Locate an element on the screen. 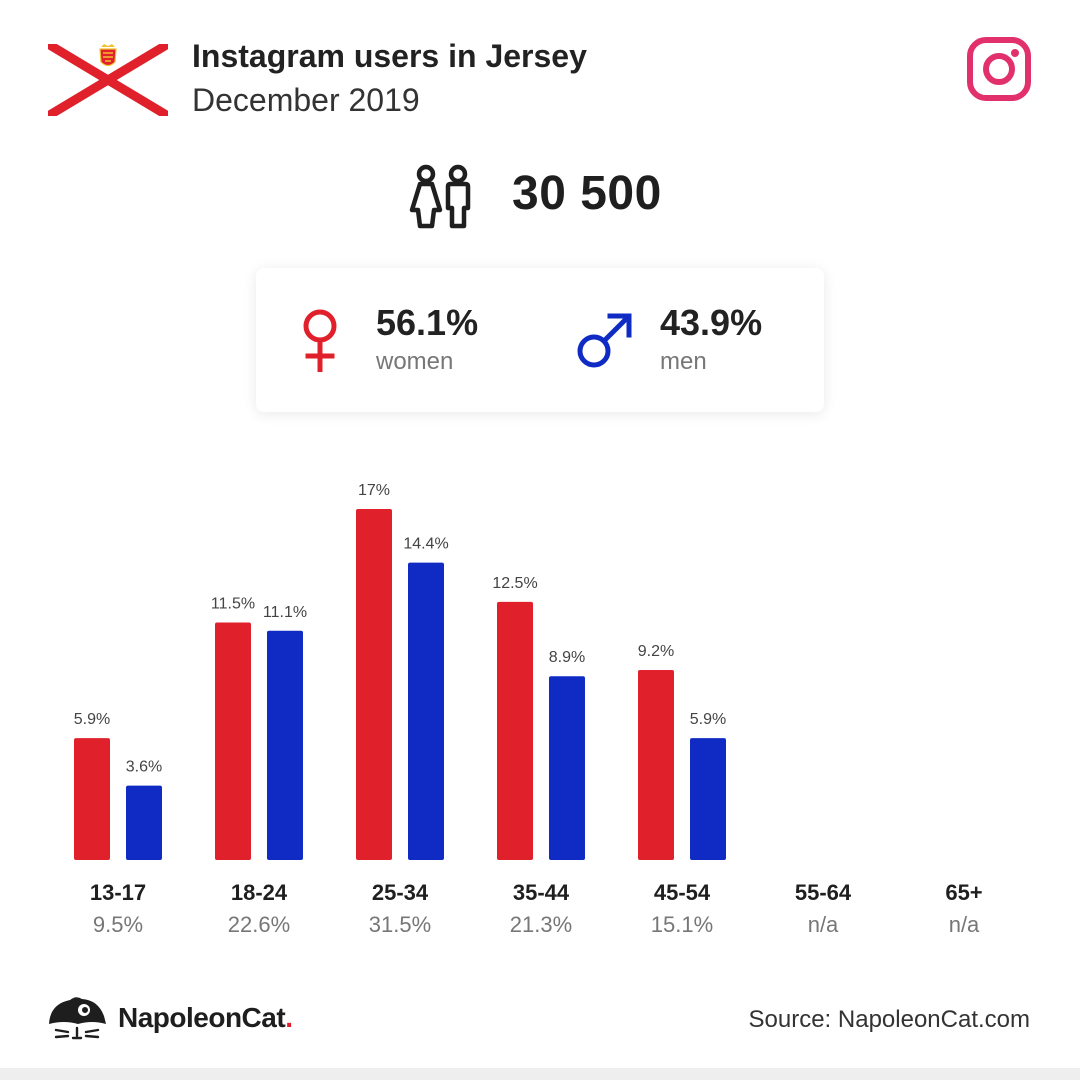 The height and width of the screenshot is (1080, 1080). women-label: women is located at coordinates (415, 361).